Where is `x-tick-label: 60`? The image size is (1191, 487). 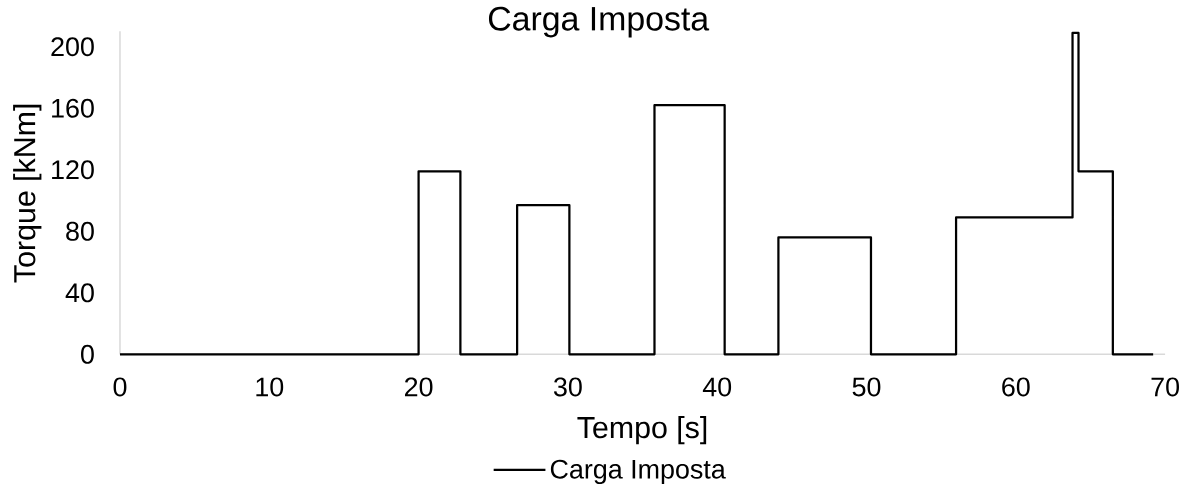 x-tick-label: 60 is located at coordinates (1016, 387).